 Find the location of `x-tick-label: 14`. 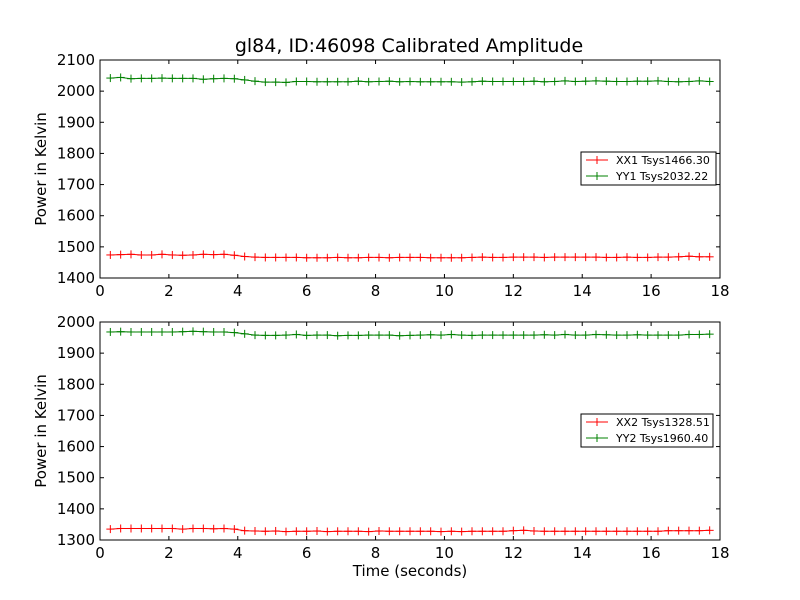

x-tick-label: 14 is located at coordinates (582, 291).